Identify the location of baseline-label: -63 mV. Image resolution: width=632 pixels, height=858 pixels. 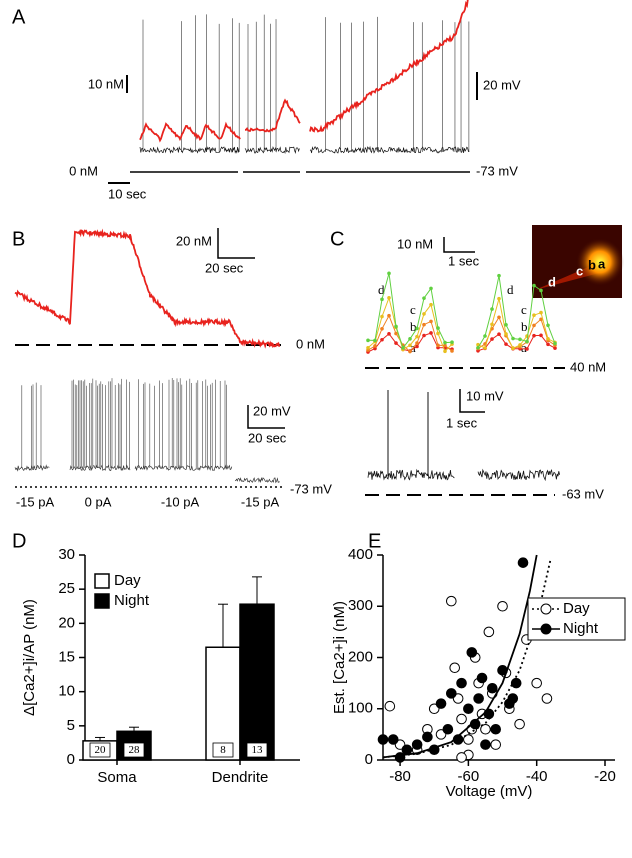
(583, 493).